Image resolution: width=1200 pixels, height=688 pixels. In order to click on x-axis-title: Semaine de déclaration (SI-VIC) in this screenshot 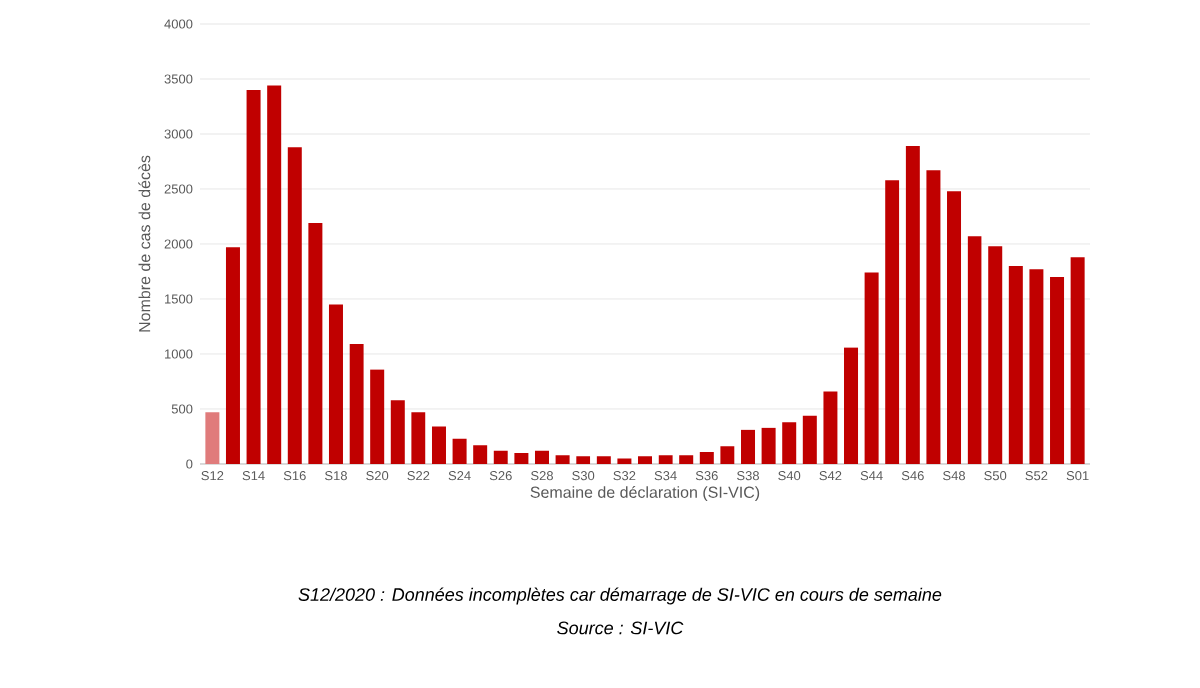, I will do `click(645, 493)`.